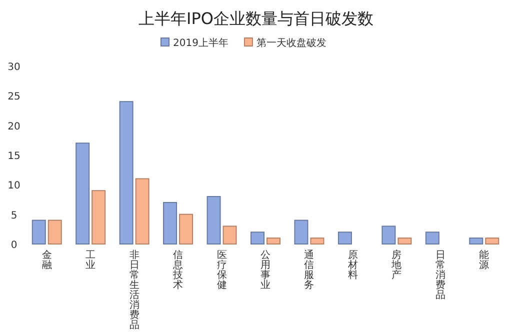 This screenshot has width=512, height=332. I want to click on chart-title: 上半年IPO企业数量与首日破发数, so click(256, 18).